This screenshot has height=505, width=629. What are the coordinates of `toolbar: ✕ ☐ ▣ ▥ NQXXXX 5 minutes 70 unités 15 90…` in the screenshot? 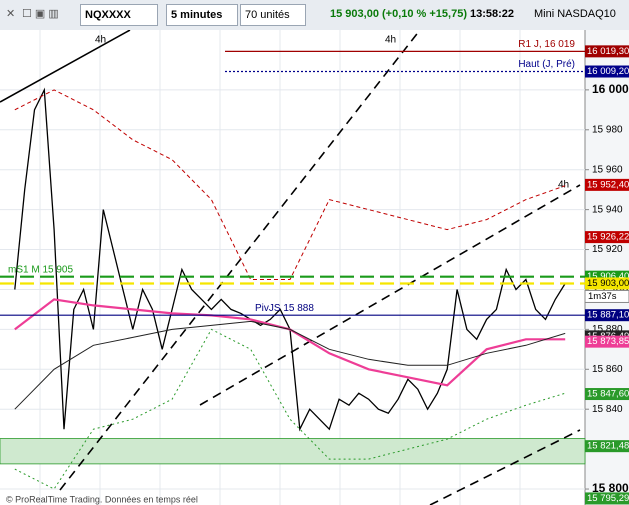 It's located at (314, 15).